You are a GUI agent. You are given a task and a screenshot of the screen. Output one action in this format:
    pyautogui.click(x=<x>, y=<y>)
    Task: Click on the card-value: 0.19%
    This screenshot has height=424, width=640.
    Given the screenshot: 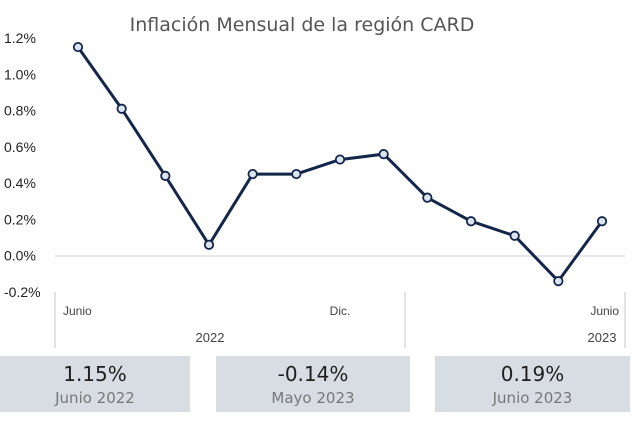 What is the action you would take?
    pyautogui.click(x=532, y=374)
    